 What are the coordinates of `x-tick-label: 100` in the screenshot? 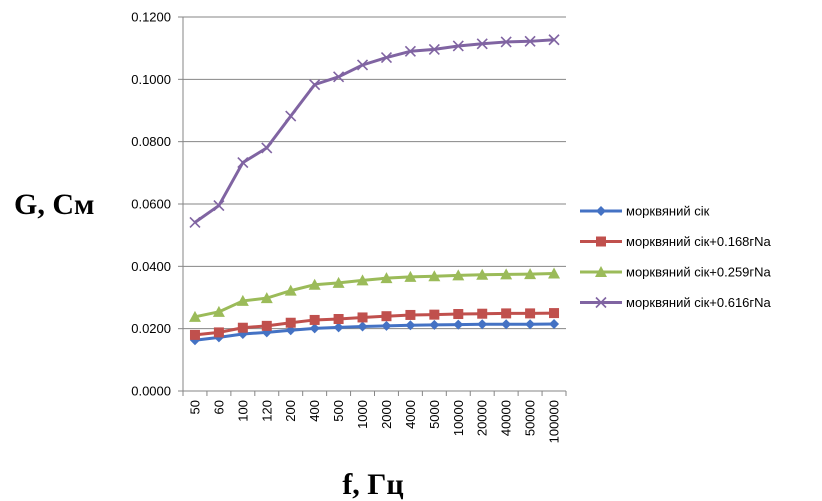 It's located at (242, 411).